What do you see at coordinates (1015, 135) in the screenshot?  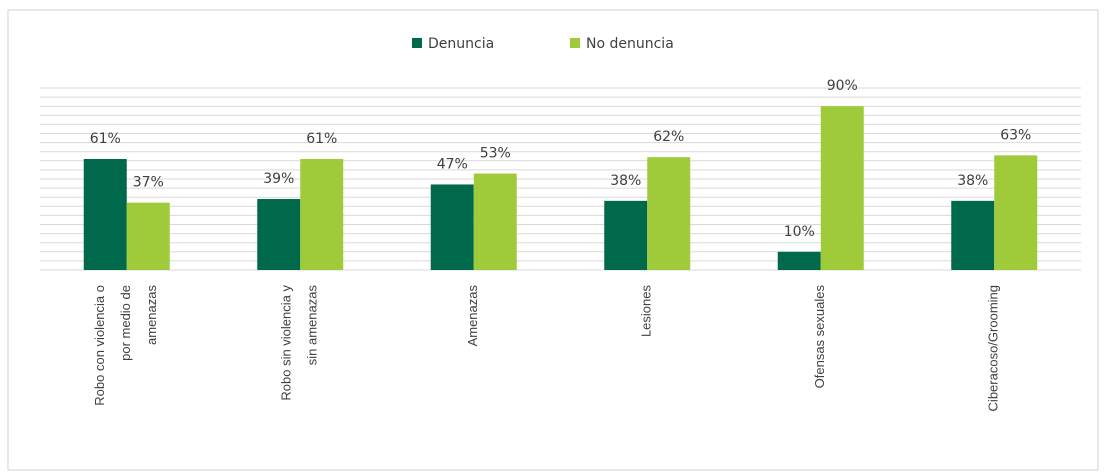 I see `data-label: 63%` at bounding box center [1015, 135].